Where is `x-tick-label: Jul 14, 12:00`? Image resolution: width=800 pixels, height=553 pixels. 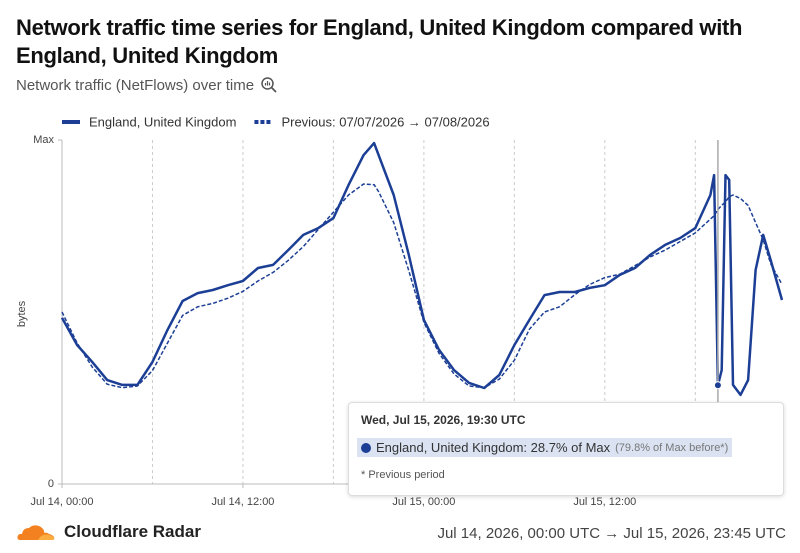 x-tick-label: Jul 14, 12:00 is located at coordinates (242, 502).